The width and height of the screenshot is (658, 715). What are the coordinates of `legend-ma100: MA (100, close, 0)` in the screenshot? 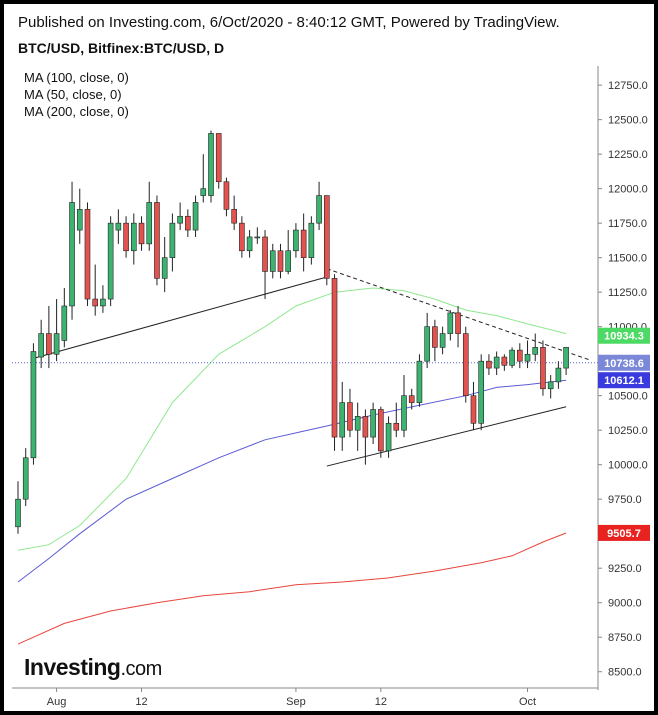 It's located at (76, 77).